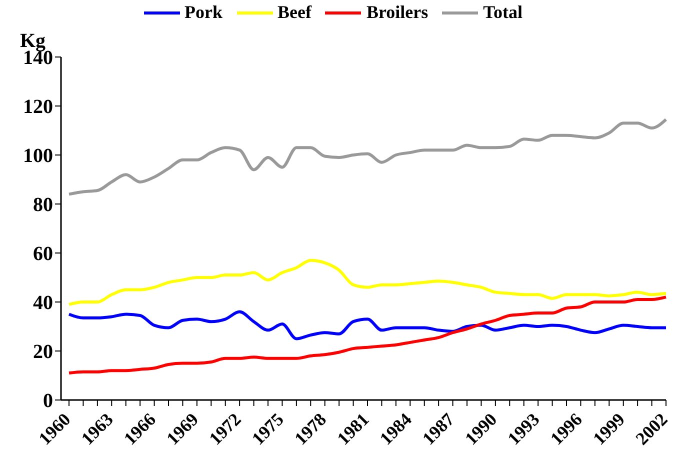 This screenshot has height=468, width=675. I want to click on legend-label: Pork, so click(203, 12).